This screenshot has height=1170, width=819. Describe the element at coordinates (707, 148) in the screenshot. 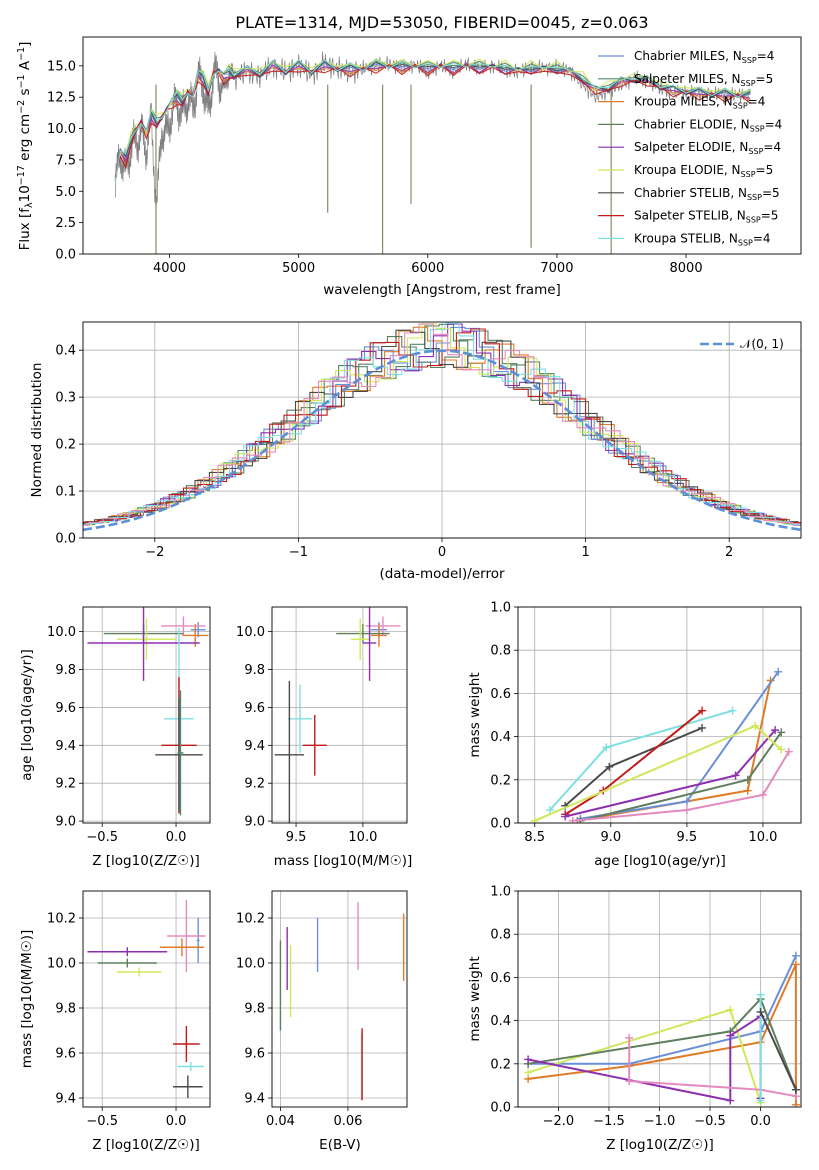

I see `legend-label: Salpeter ELODIE, NSSP=4` at that location.